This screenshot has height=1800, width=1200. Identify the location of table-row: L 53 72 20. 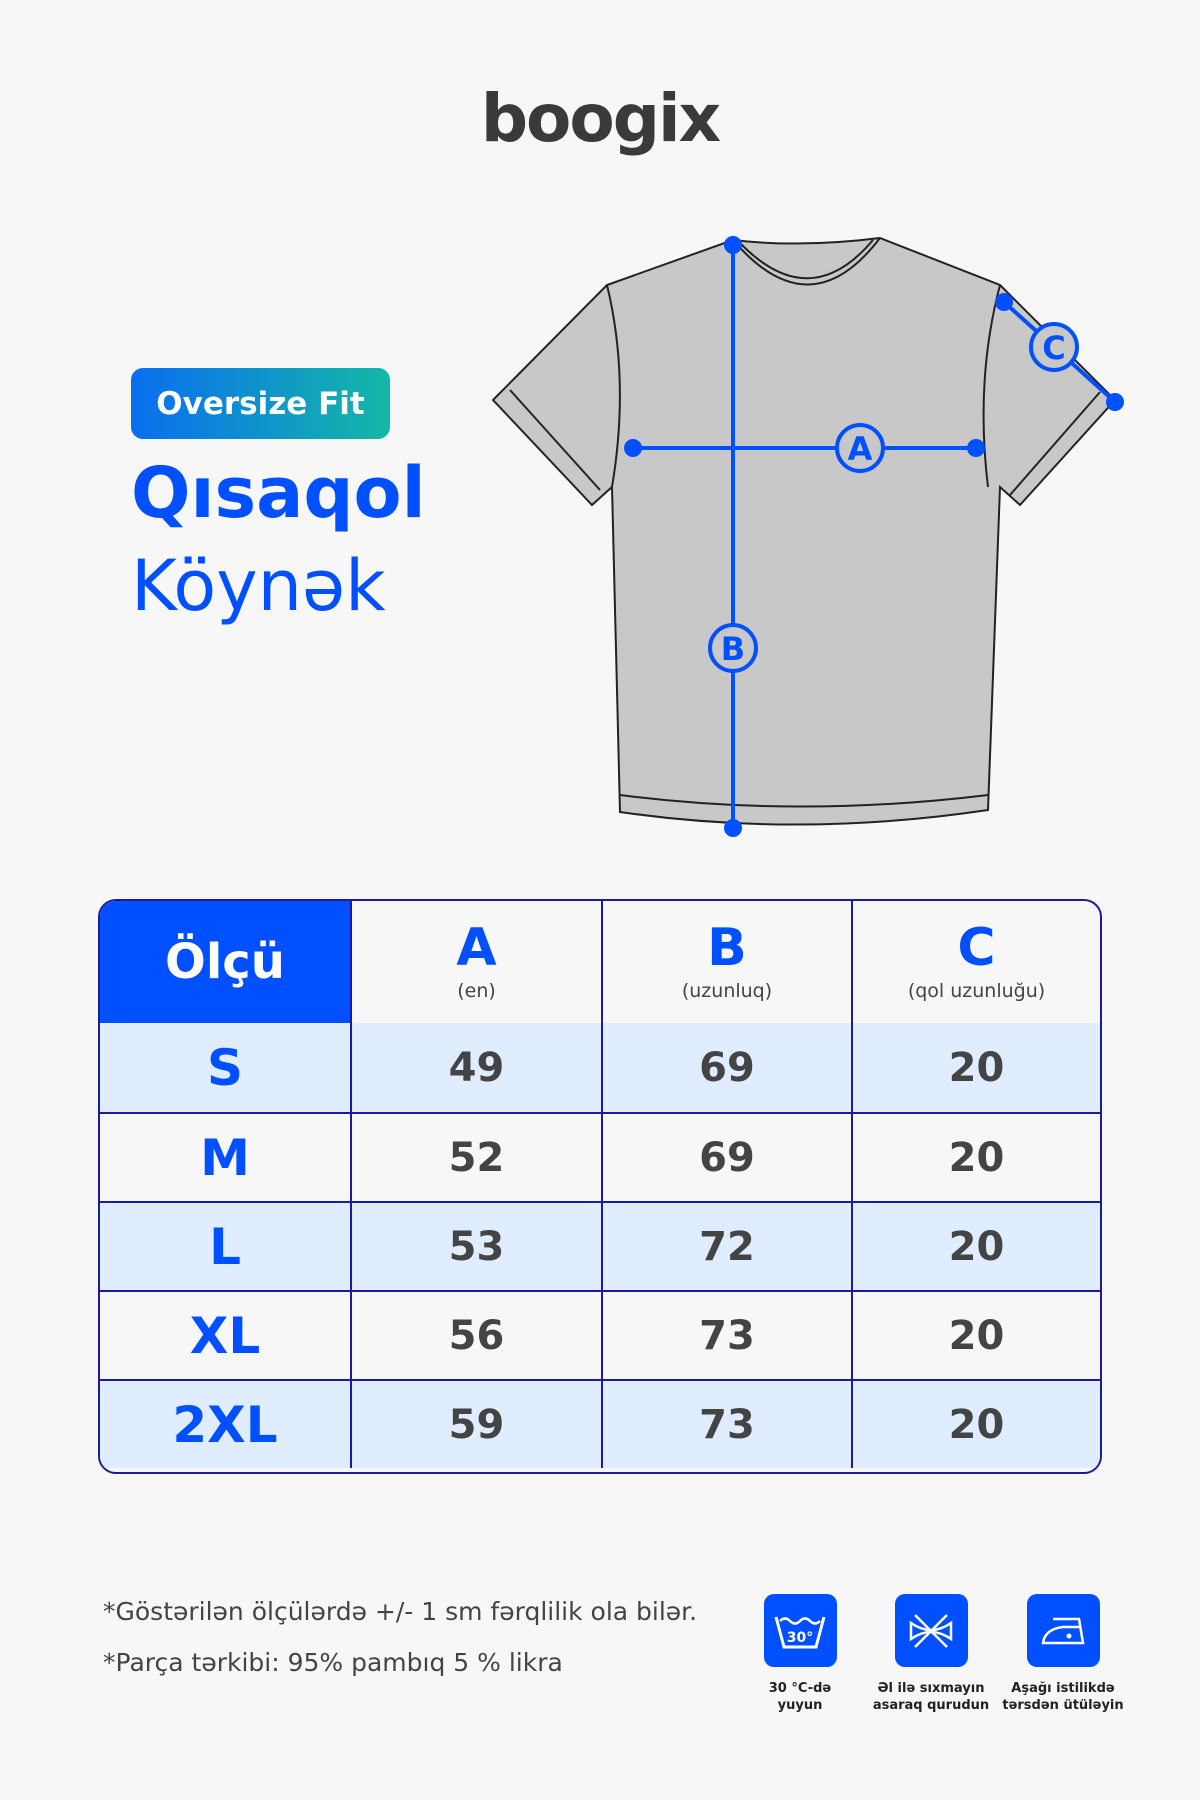
(600, 1245).